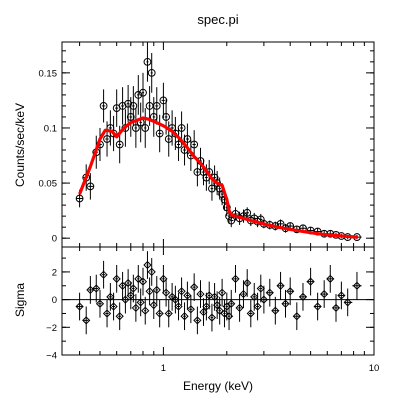 This screenshot has height=415, width=415. Describe the element at coordinates (51, 356) in the screenshot. I see `y-tick-label: −4` at that location.